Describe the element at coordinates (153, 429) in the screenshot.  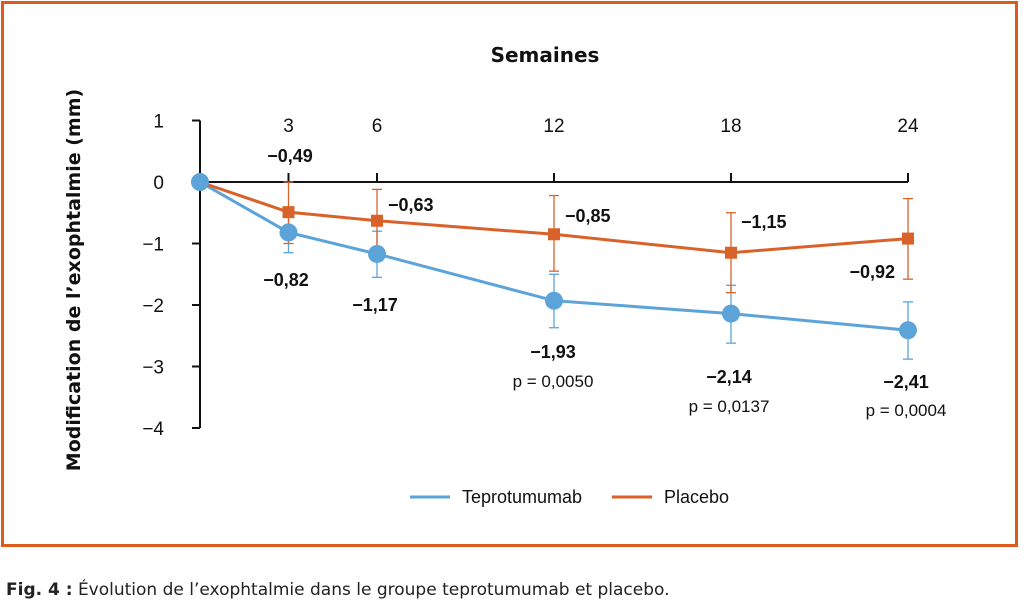
I see `y-tick-label: −4` at that location.